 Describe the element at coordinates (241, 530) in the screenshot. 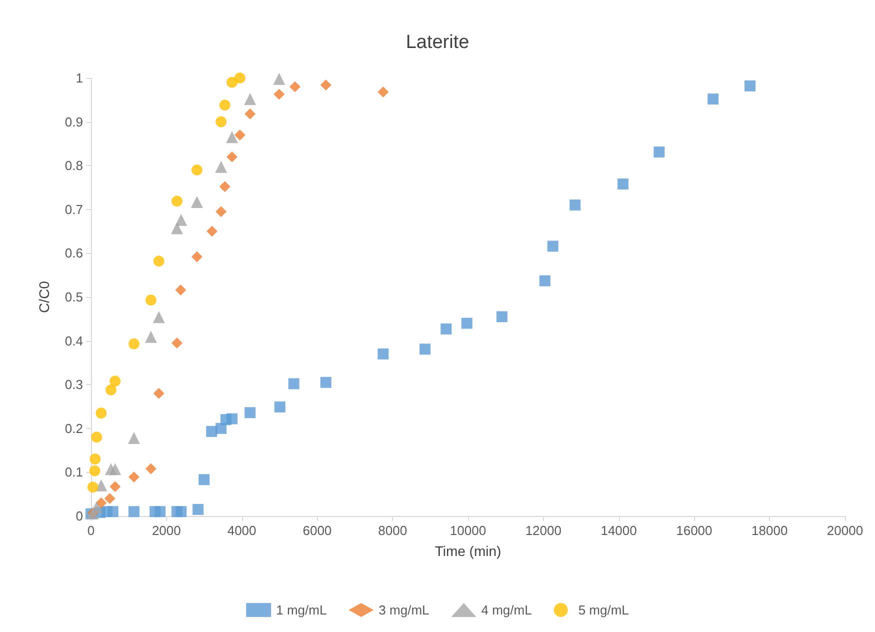

I see `x-tick-label: 4000` at that location.